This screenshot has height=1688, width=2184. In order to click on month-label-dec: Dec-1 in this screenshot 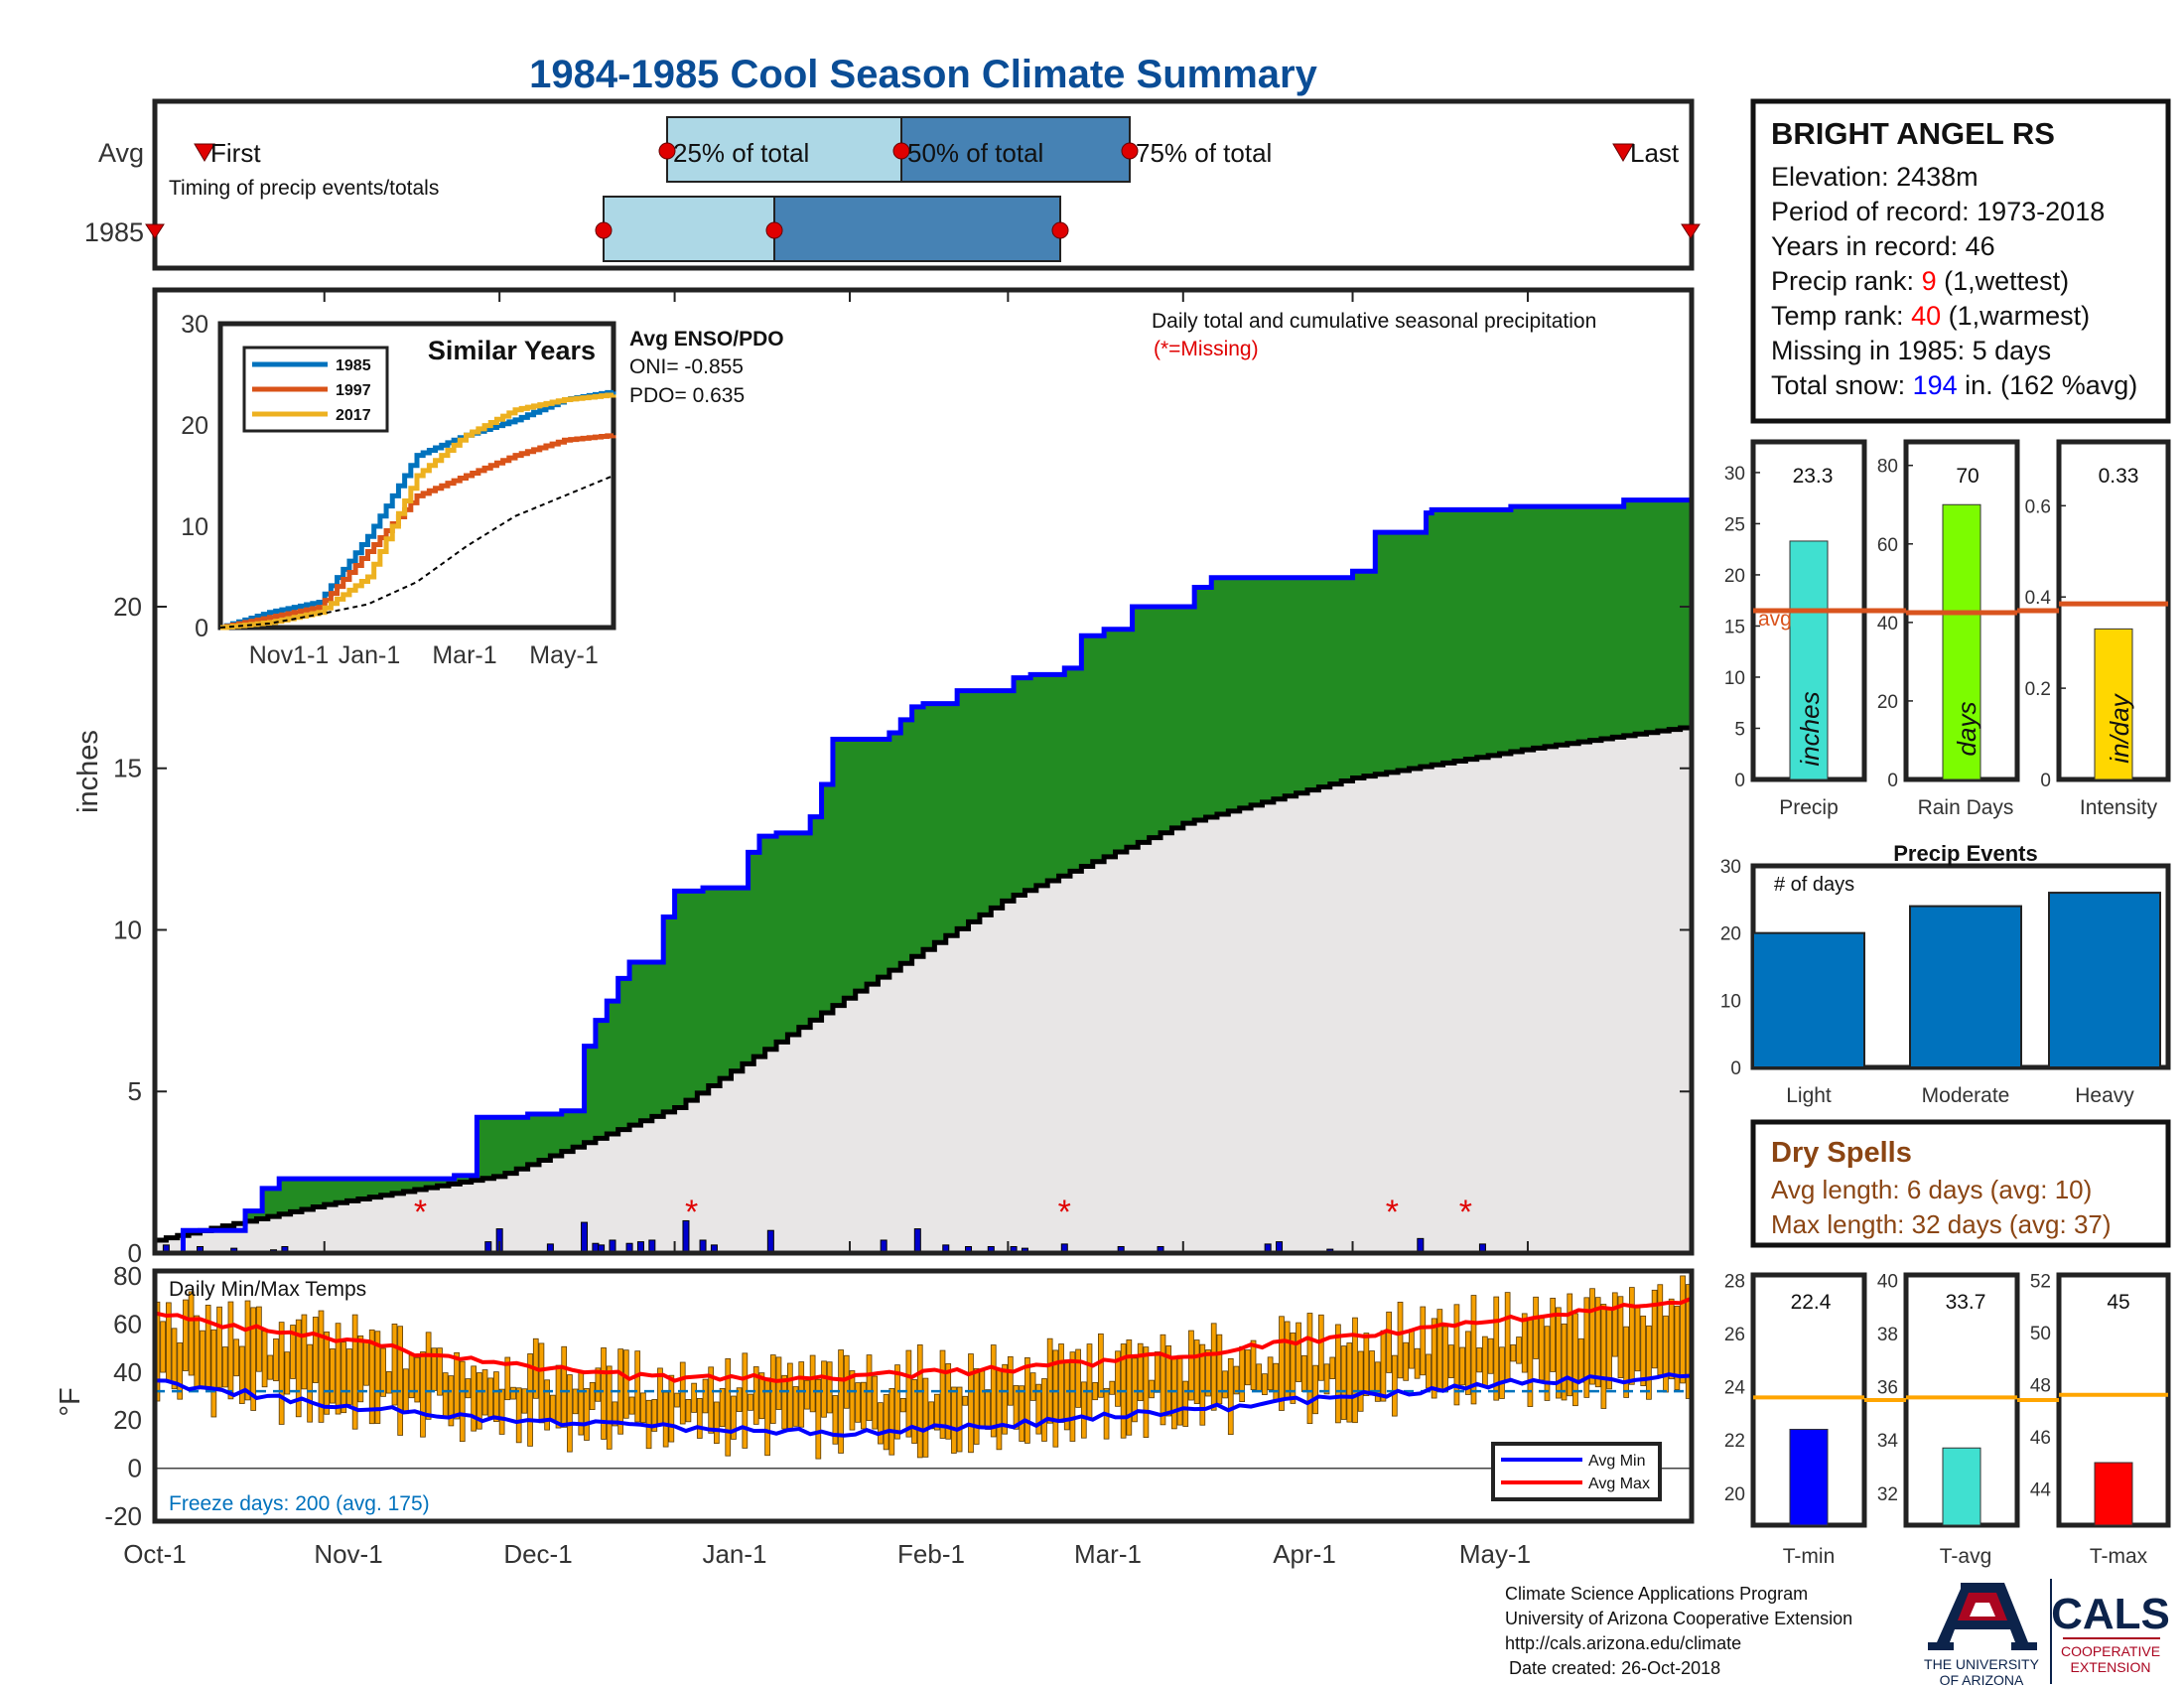, I will do `click(537, 1554)`.